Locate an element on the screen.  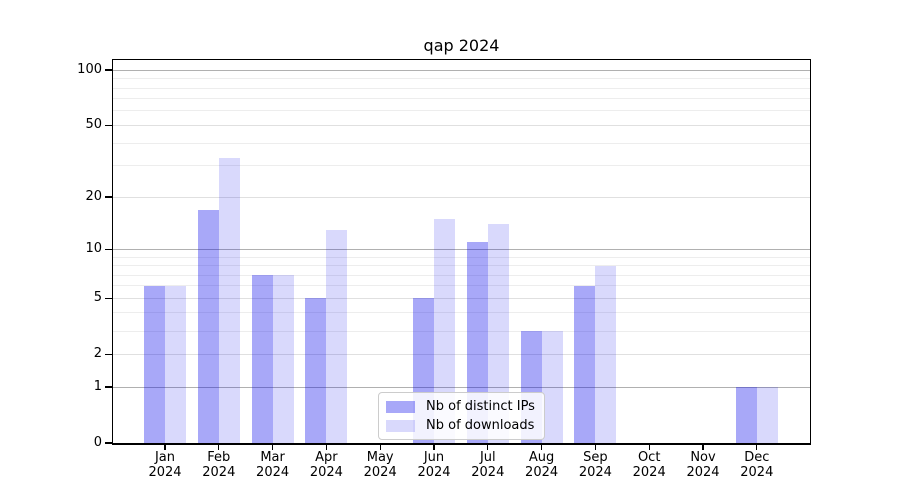
bar-downloads-mar is located at coordinates (283, 359).